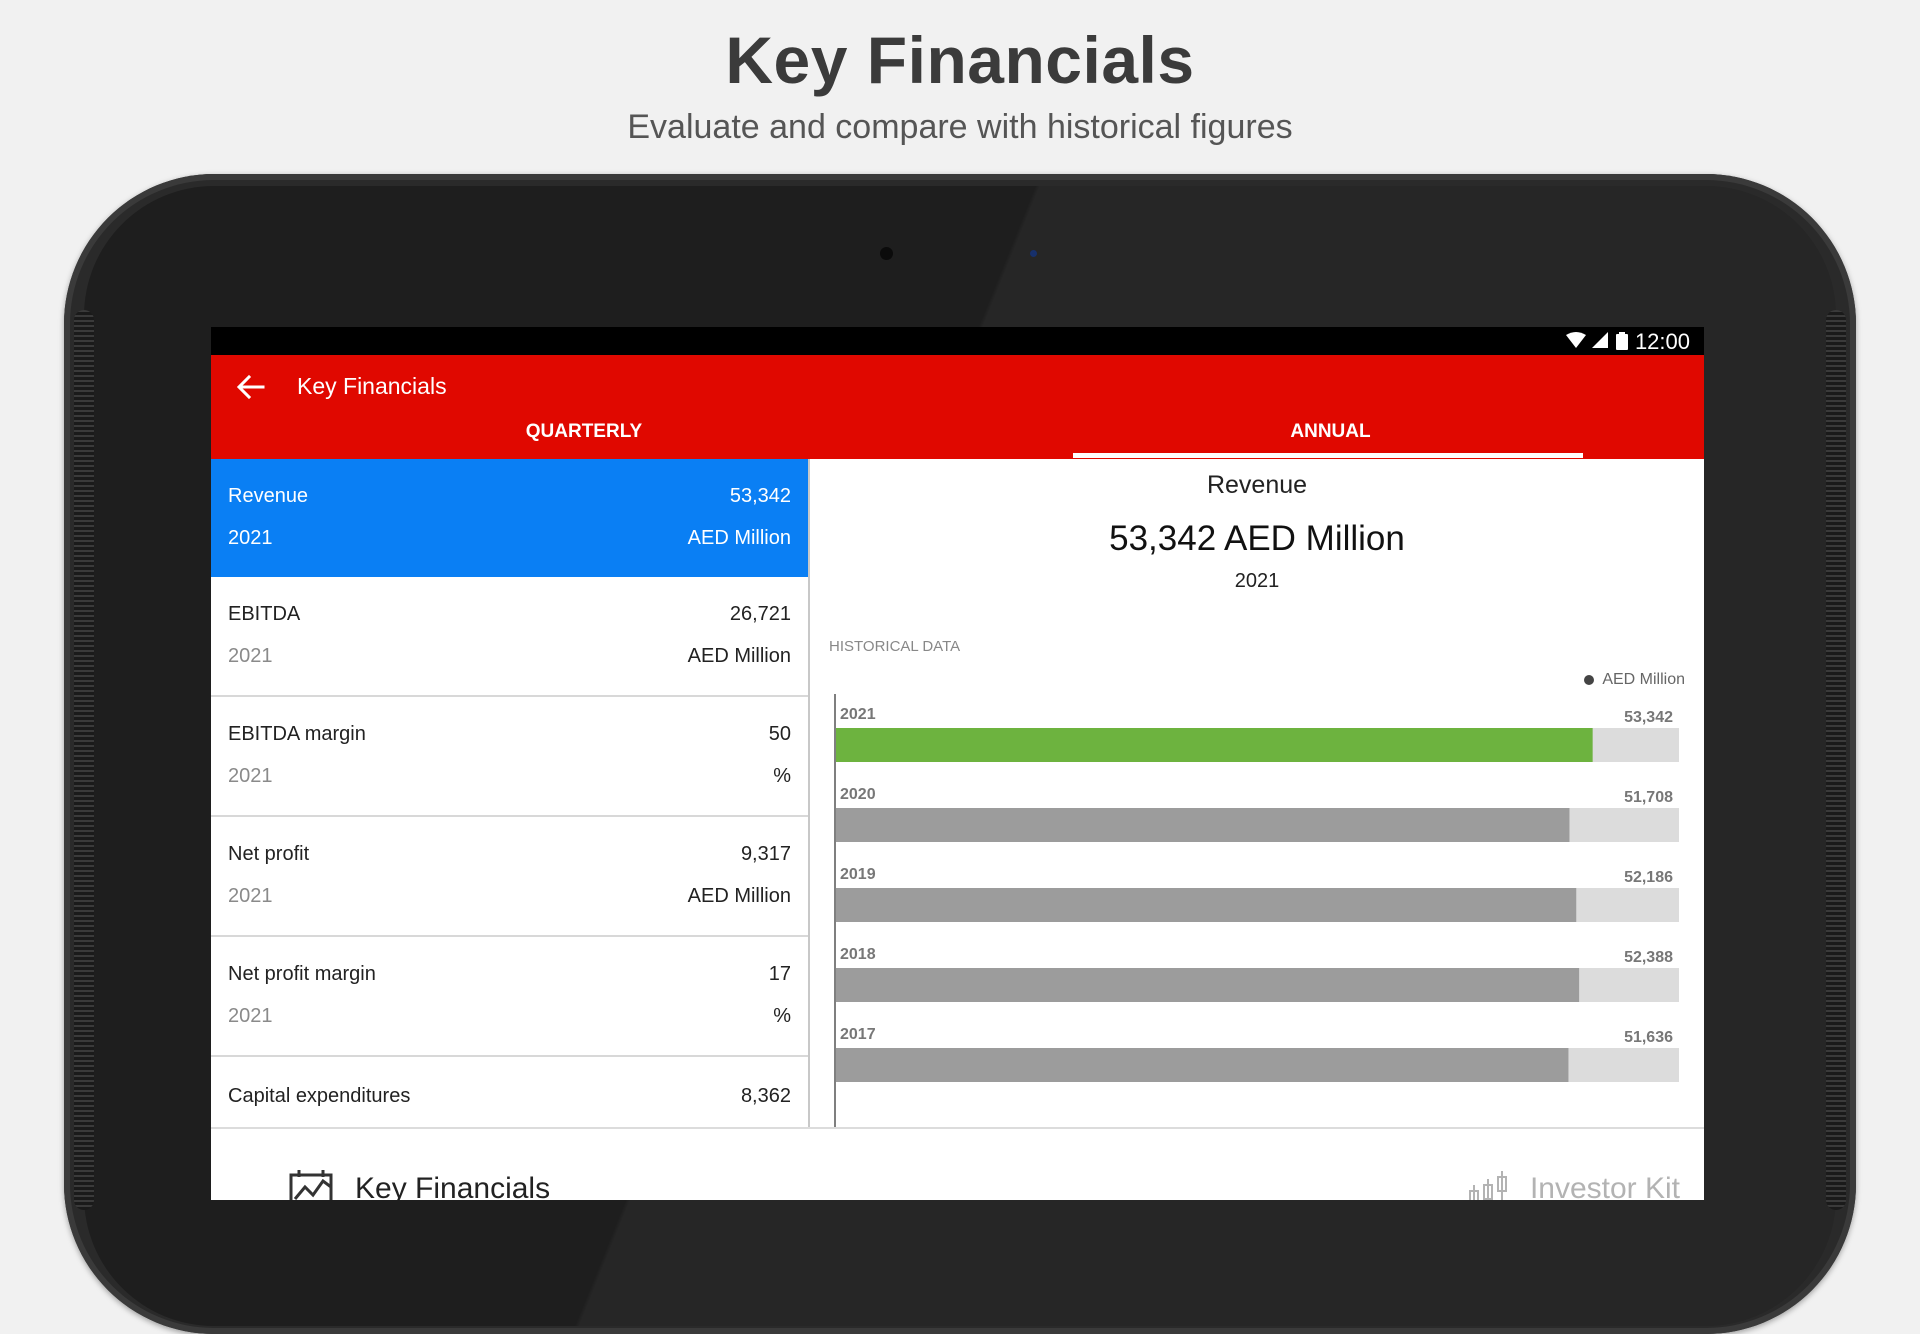 The image size is (1920, 1334). I want to click on bar-2021, so click(1214, 745).